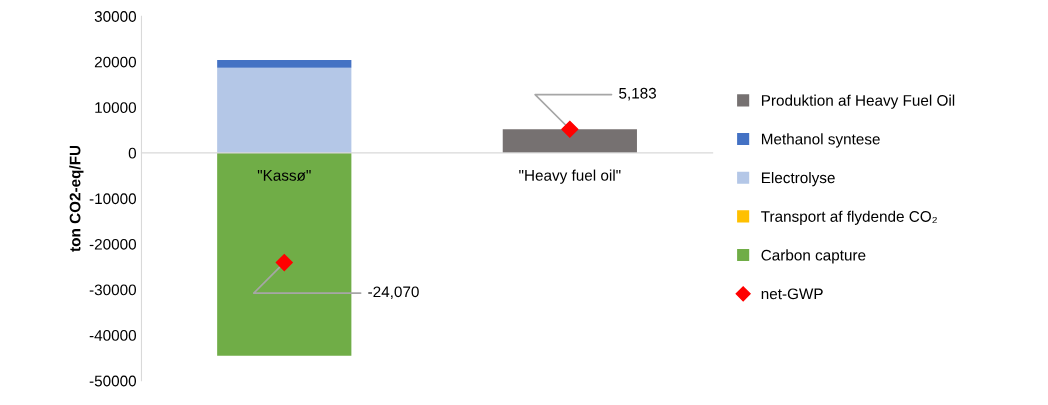 The height and width of the screenshot is (405, 1048). I want to click on data-label: -24,070, so click(393, 293).